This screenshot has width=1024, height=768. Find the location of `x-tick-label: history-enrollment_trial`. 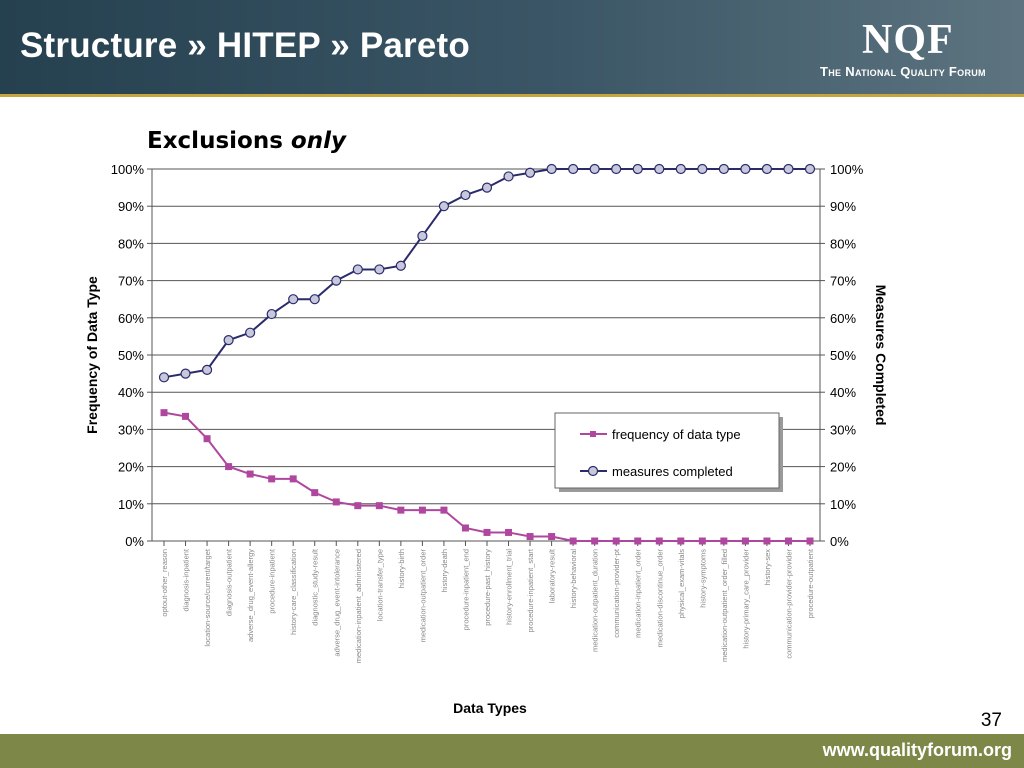

x-tick-label: history-enrollment_trial is located at coordinates (509, 587).